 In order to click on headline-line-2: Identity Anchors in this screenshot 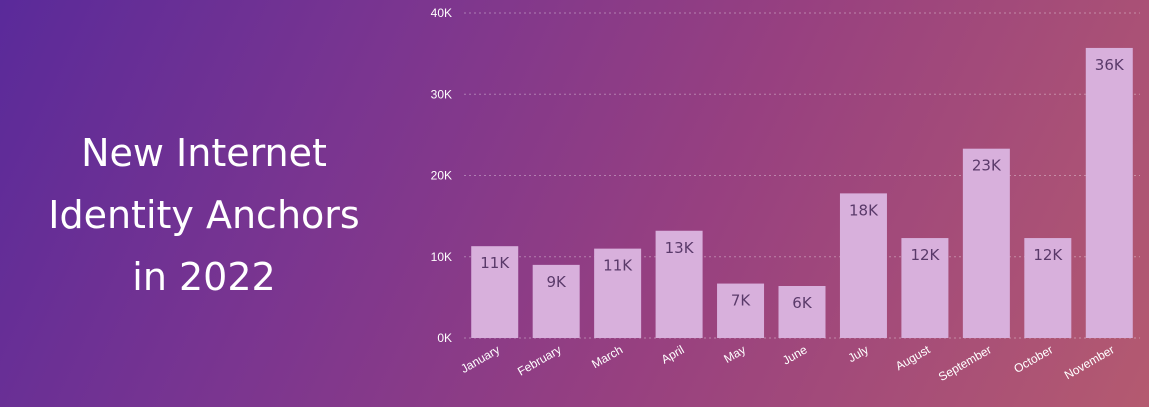, I will do `click(204, 215)`.